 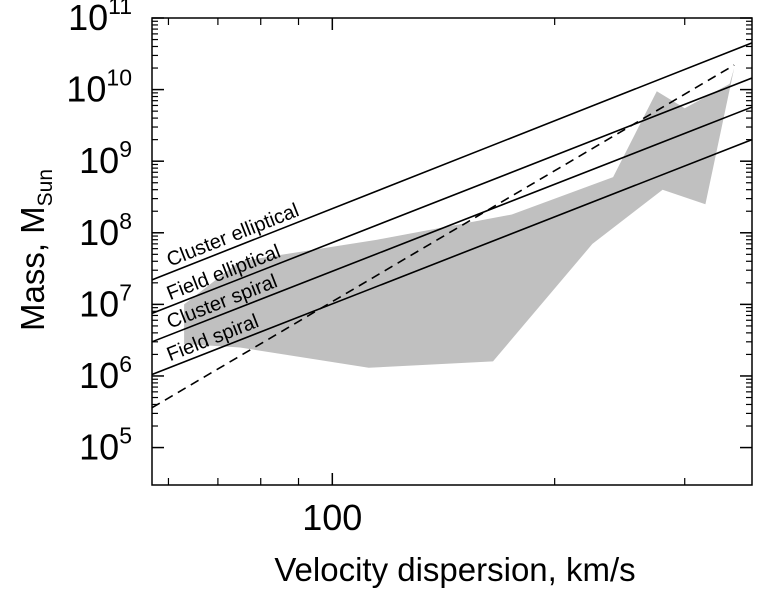 What do you see at coordinates (105, 301) in the screenshot?
I see `y-tick-label: 10⁷` at bounding box center [105, 301].